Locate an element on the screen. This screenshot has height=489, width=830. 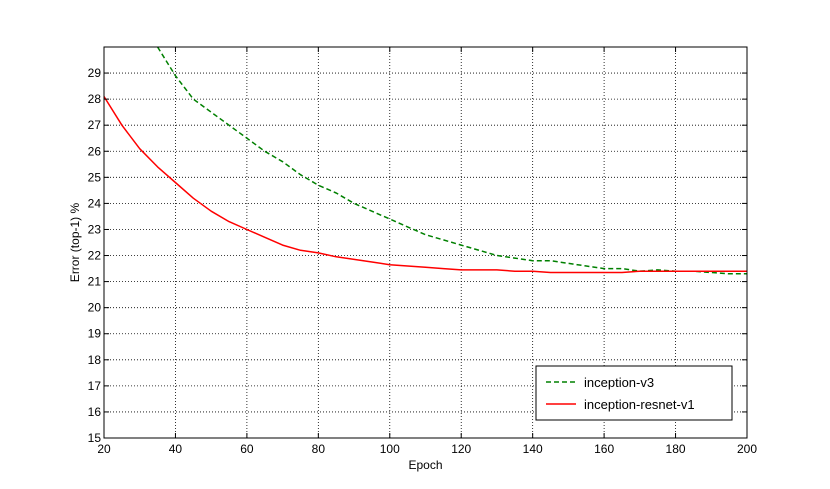
legend-label: inception-v3 is located at coordinates (619, 382).